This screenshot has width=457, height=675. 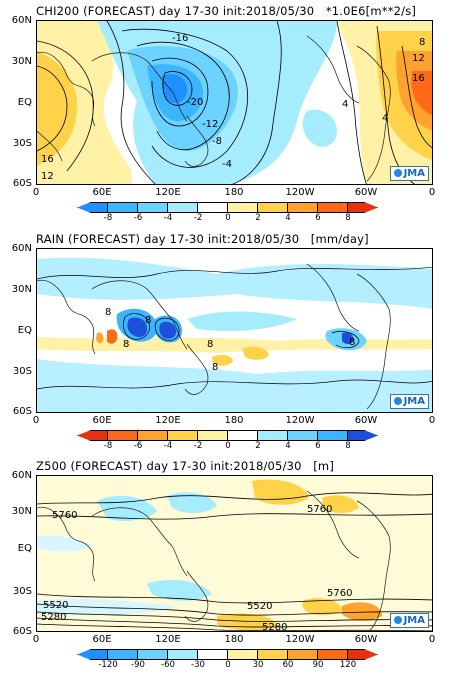 I want to click on rain-lon-60w: 60W, so click(x=366, y=420).